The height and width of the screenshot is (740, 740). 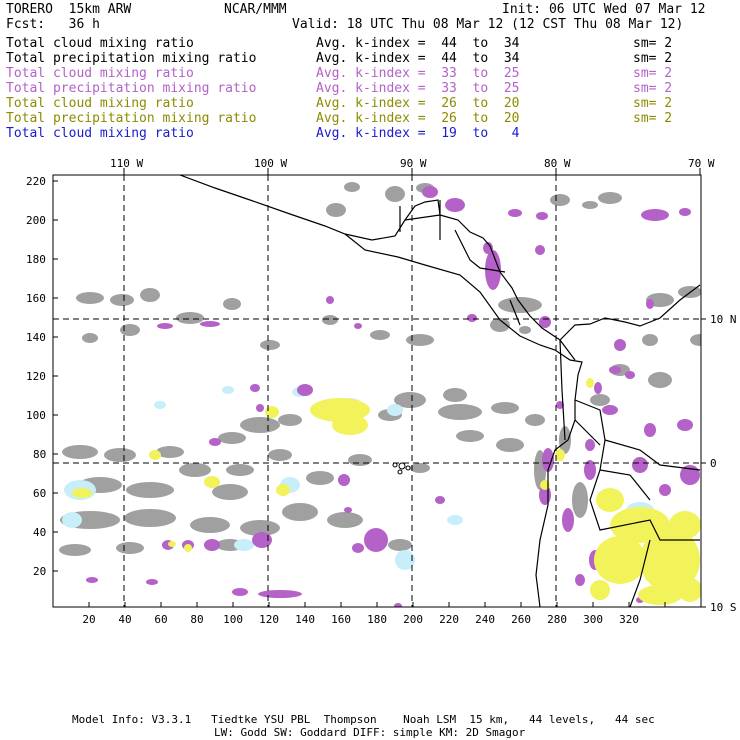 I want to click on x-tick-label: 20, so click(x=89, y=619).